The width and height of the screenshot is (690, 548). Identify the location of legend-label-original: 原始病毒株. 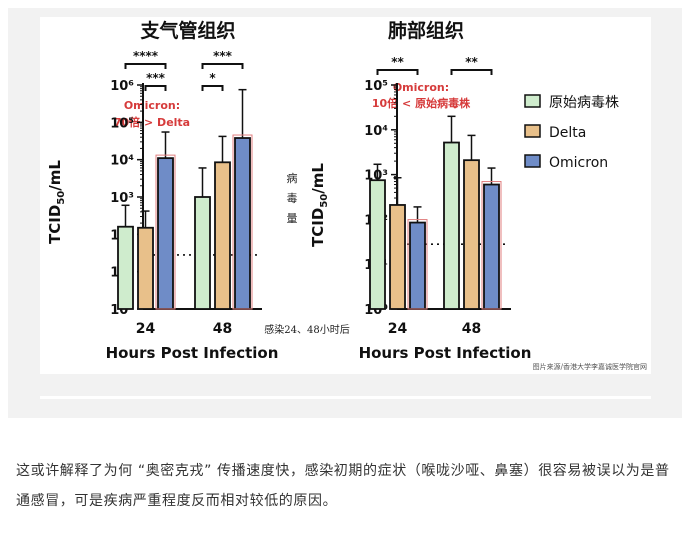
(584, 103).